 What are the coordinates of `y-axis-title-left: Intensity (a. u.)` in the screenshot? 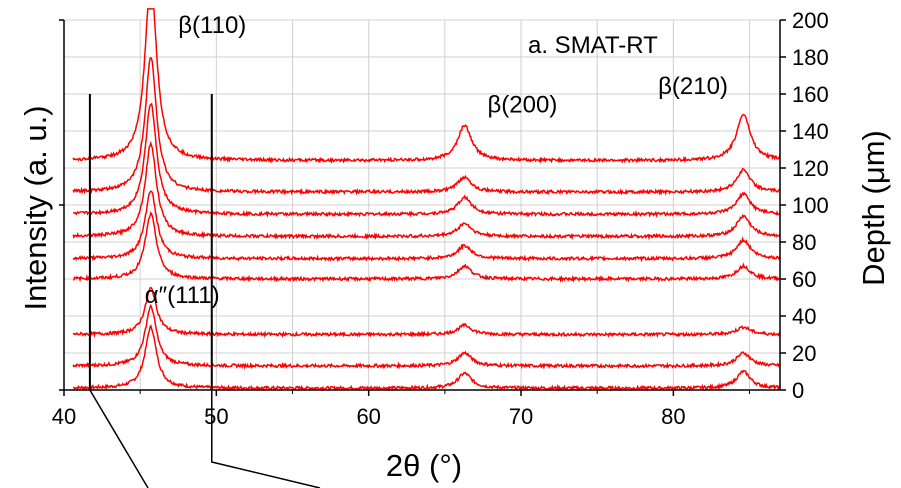 It's located at (35, 207).